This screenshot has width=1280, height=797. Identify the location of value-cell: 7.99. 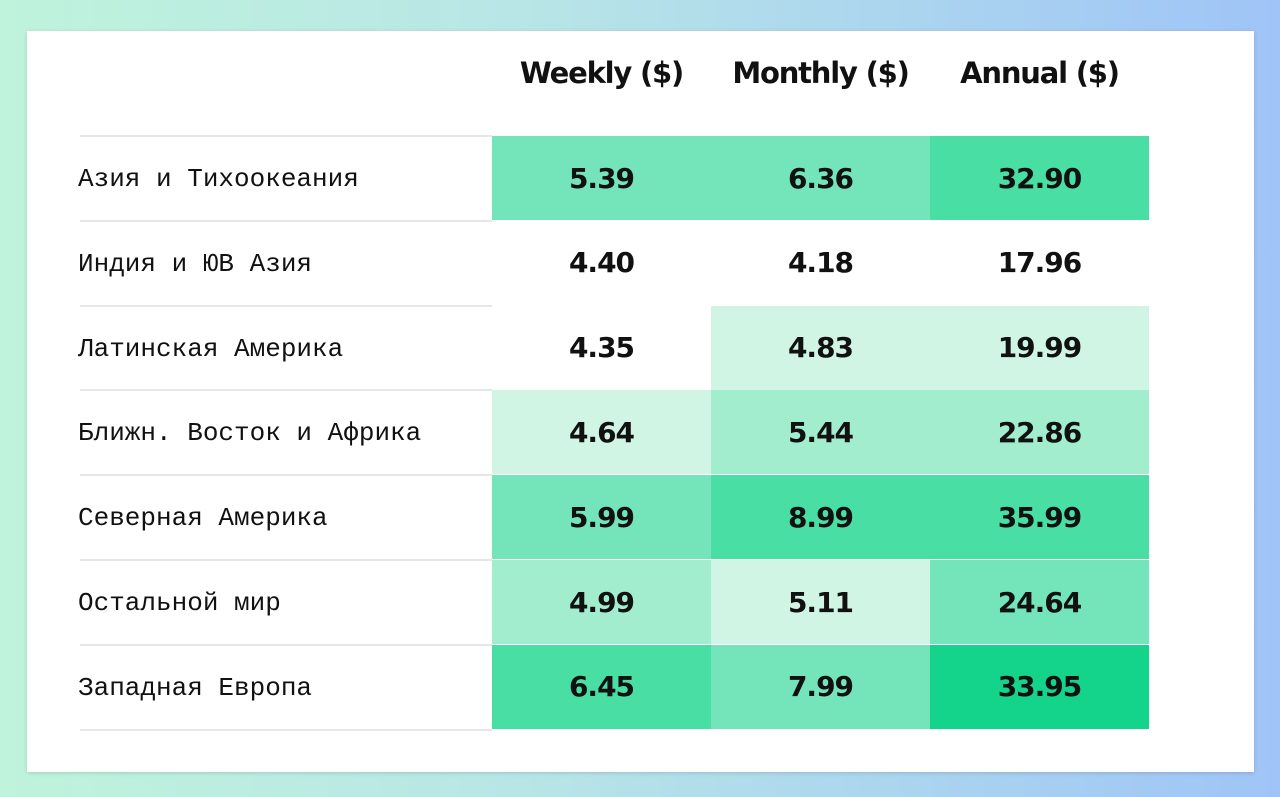
(820, 686).